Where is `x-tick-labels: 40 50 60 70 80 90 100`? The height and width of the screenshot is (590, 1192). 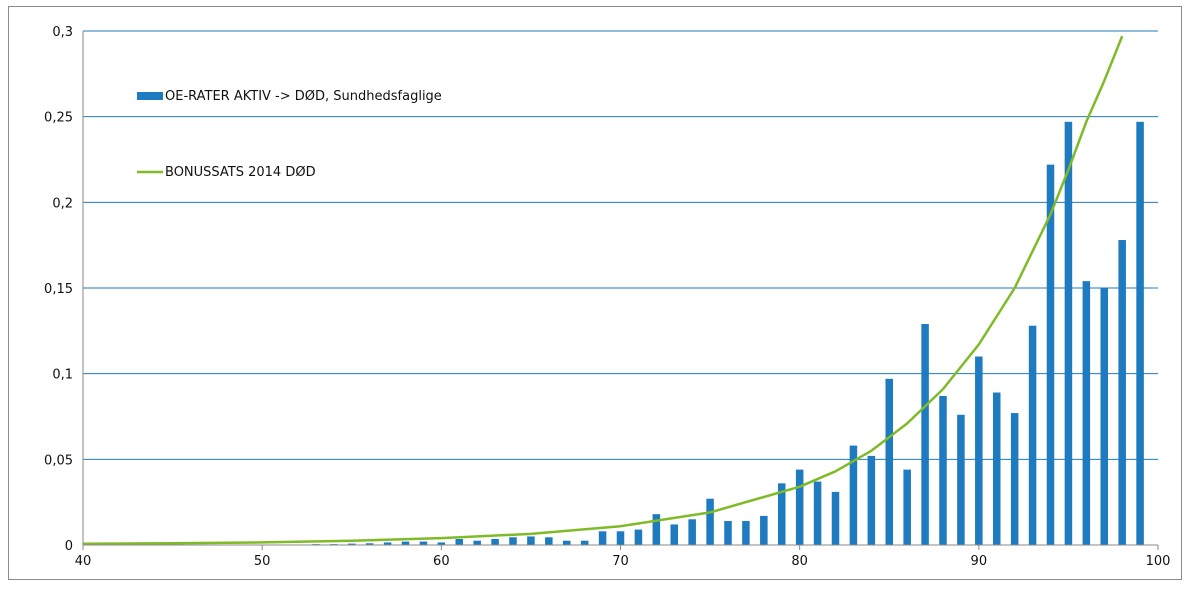 x-tick-labels: 40 50 60 70 80 90 100 is located at coordinates (623, 557).